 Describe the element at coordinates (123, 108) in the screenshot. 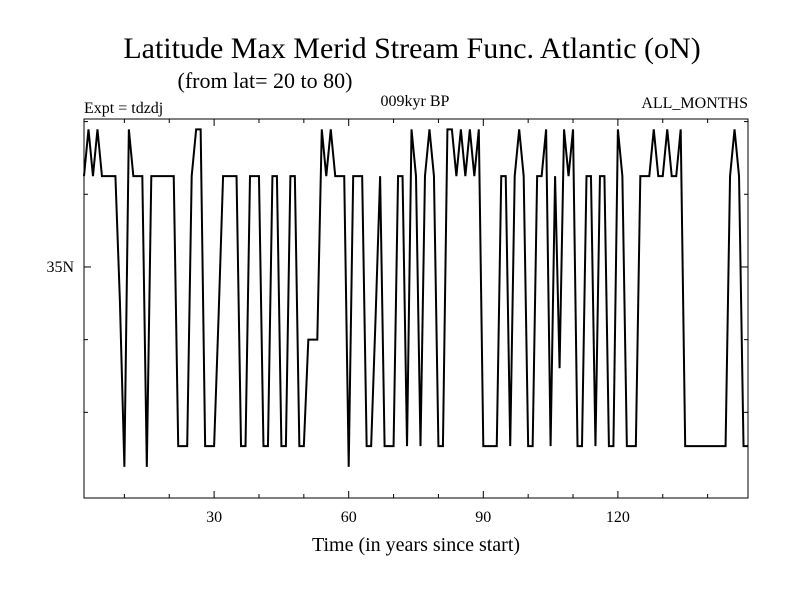

I see `experiment-label: Expt = tdzdj` at that location.